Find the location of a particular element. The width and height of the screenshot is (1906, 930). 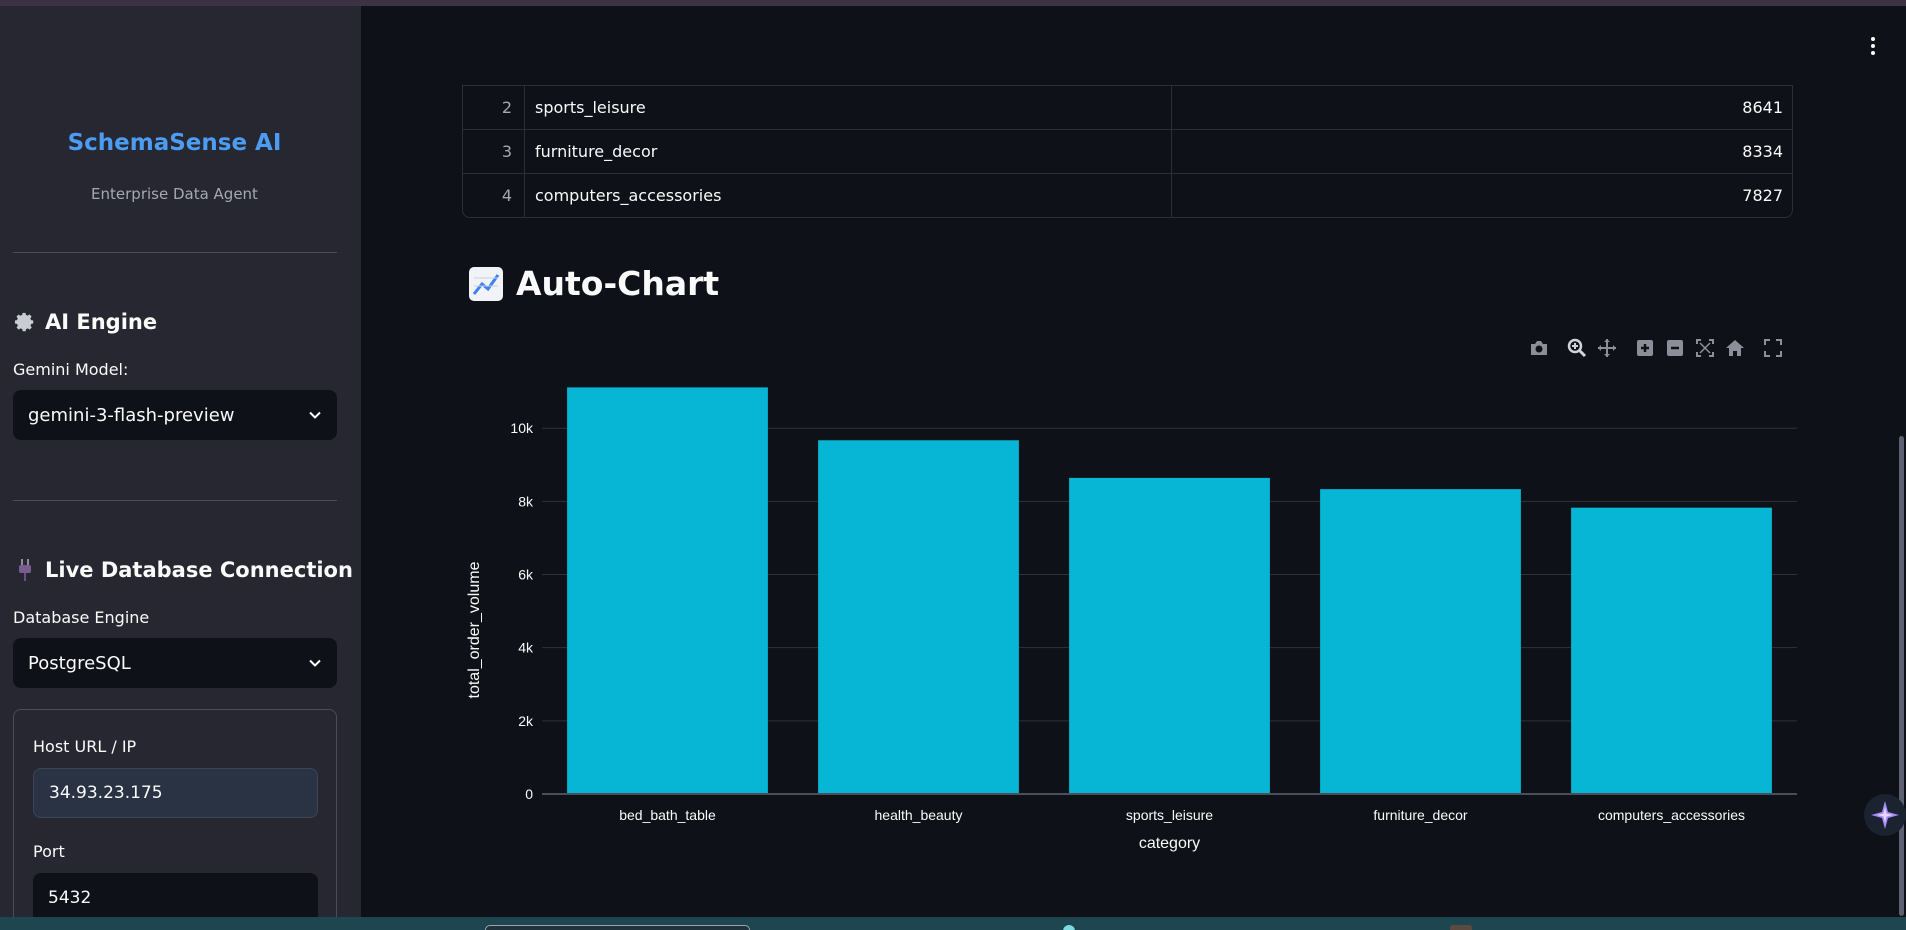

db-connection-heading: Live Database Connection is located at coordinates (183, 570).